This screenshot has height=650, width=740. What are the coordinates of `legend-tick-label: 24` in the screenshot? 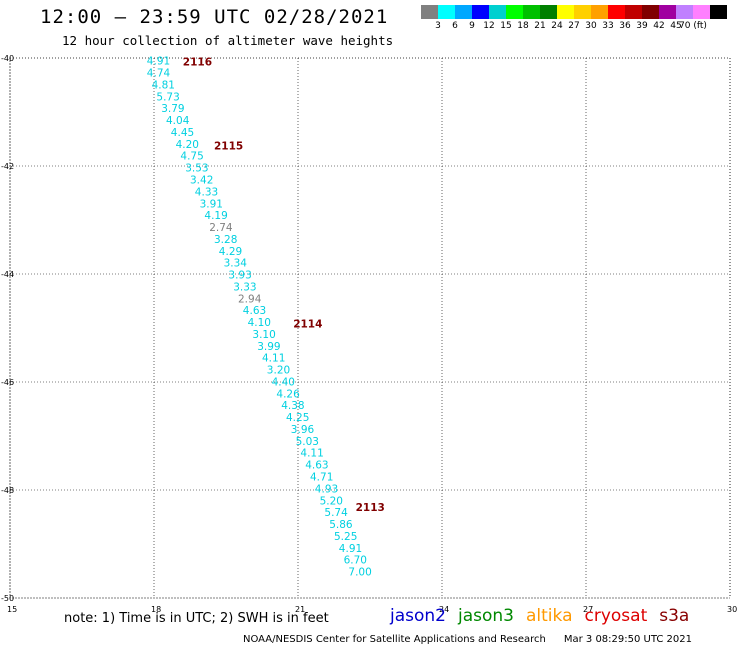 It's located at (557, 26).